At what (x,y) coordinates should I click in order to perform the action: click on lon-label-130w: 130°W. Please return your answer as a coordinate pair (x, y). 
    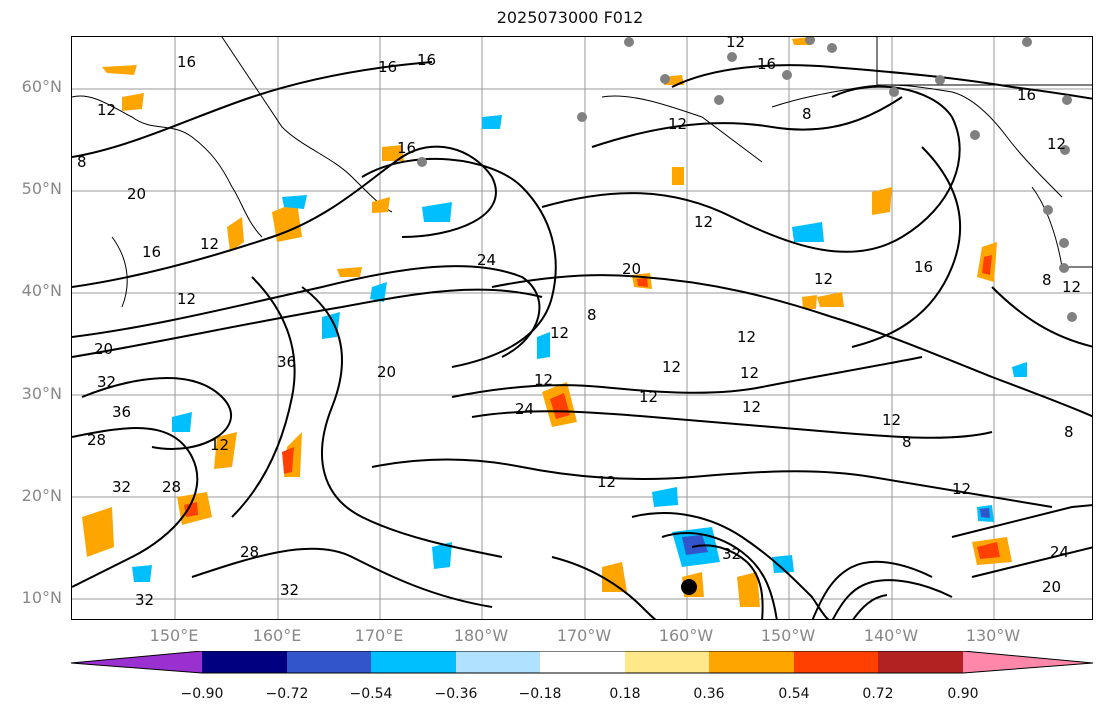
    Looking at the image, I should click on (993, 635).